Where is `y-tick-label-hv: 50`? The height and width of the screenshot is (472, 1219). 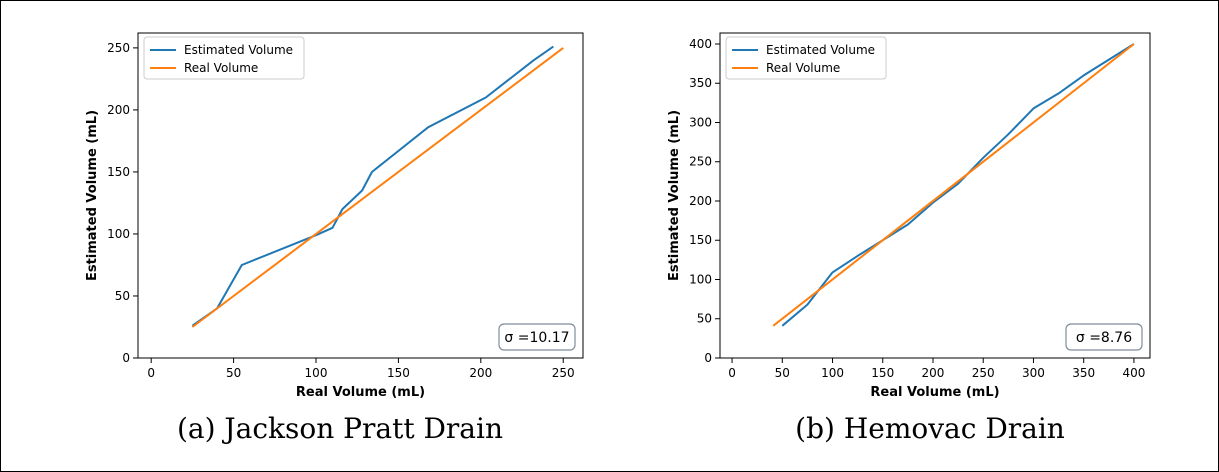 y-tick-label-hv: 50 is located at coordinates (704, 319).